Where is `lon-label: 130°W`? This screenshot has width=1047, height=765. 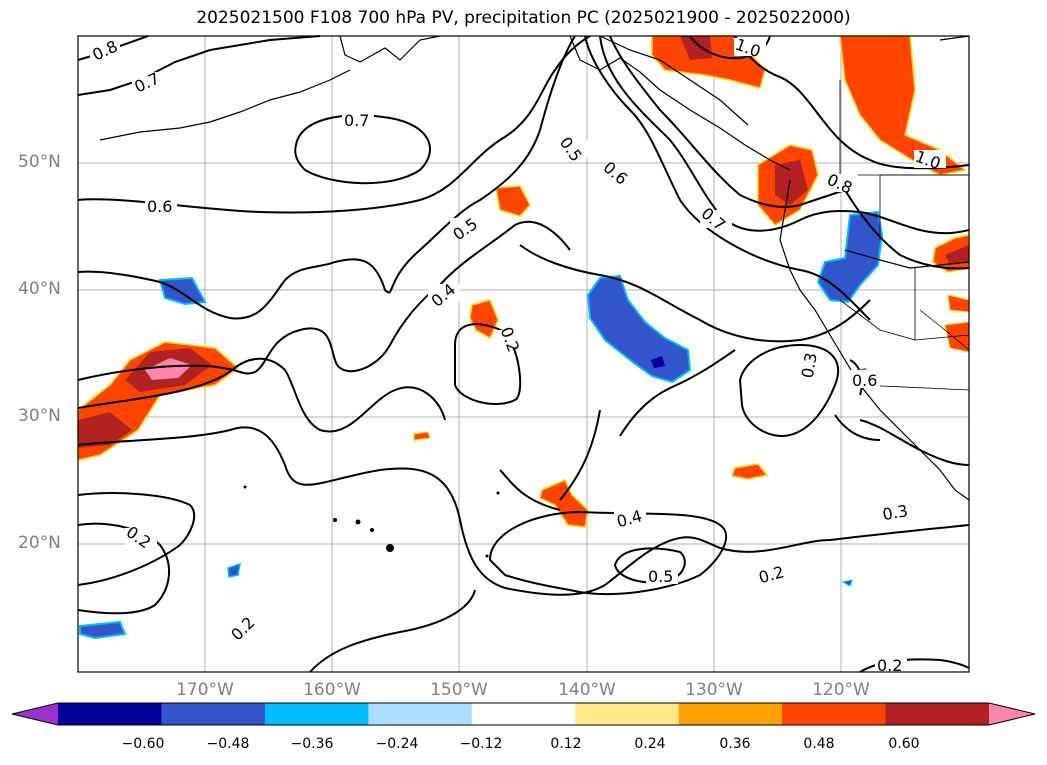
lon-label: 130°W is located at coordinates (714, 690).